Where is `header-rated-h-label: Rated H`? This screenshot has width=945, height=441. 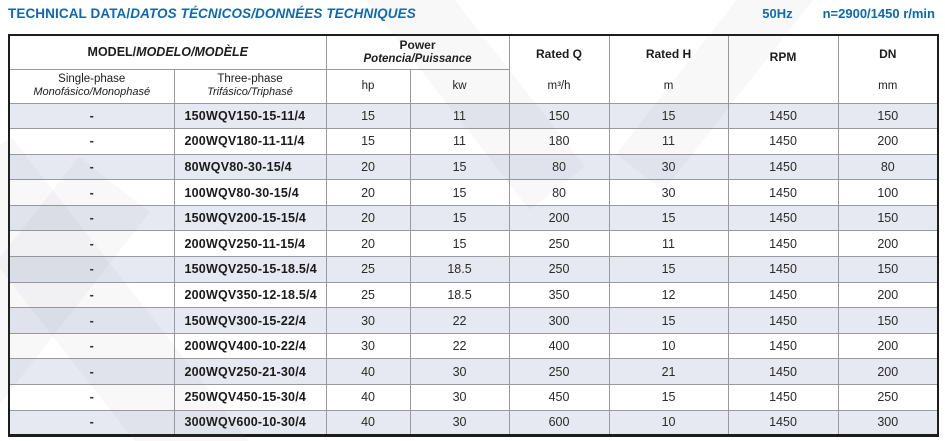
header-rated-h-label: Rated H is located at coordinates (668, 53).